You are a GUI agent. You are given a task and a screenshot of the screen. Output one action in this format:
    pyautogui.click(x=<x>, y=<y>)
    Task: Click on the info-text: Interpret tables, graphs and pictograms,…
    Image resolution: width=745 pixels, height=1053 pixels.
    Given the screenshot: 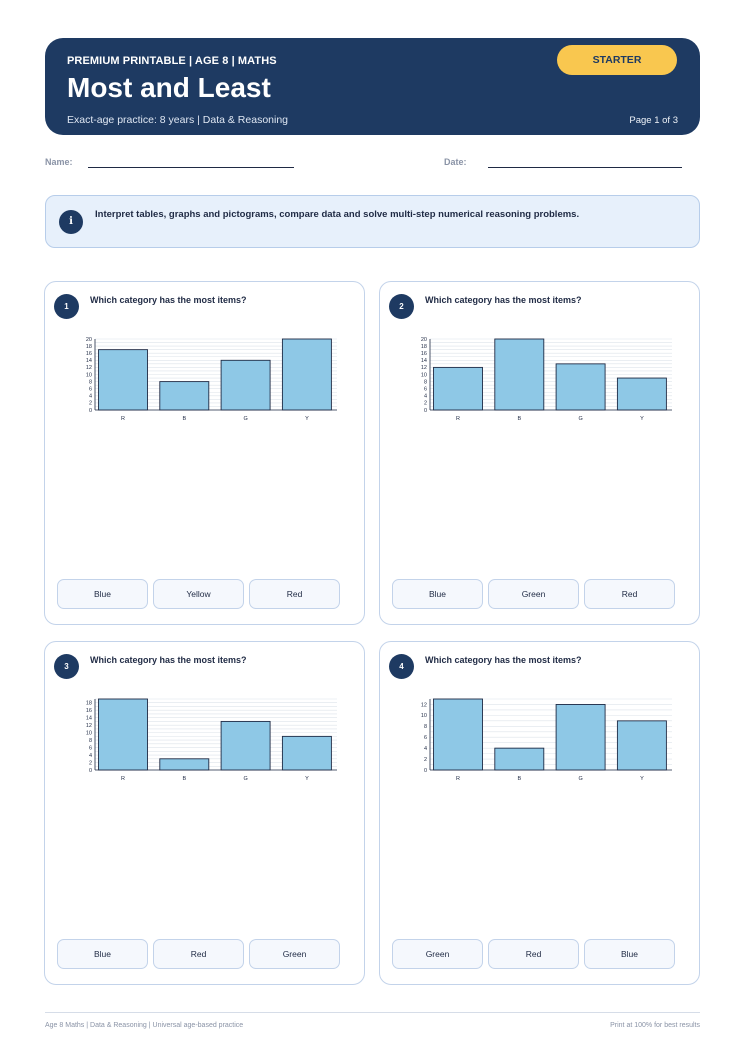 What is the action you would take?
    pyautogui.click(x=337, y=214)
    